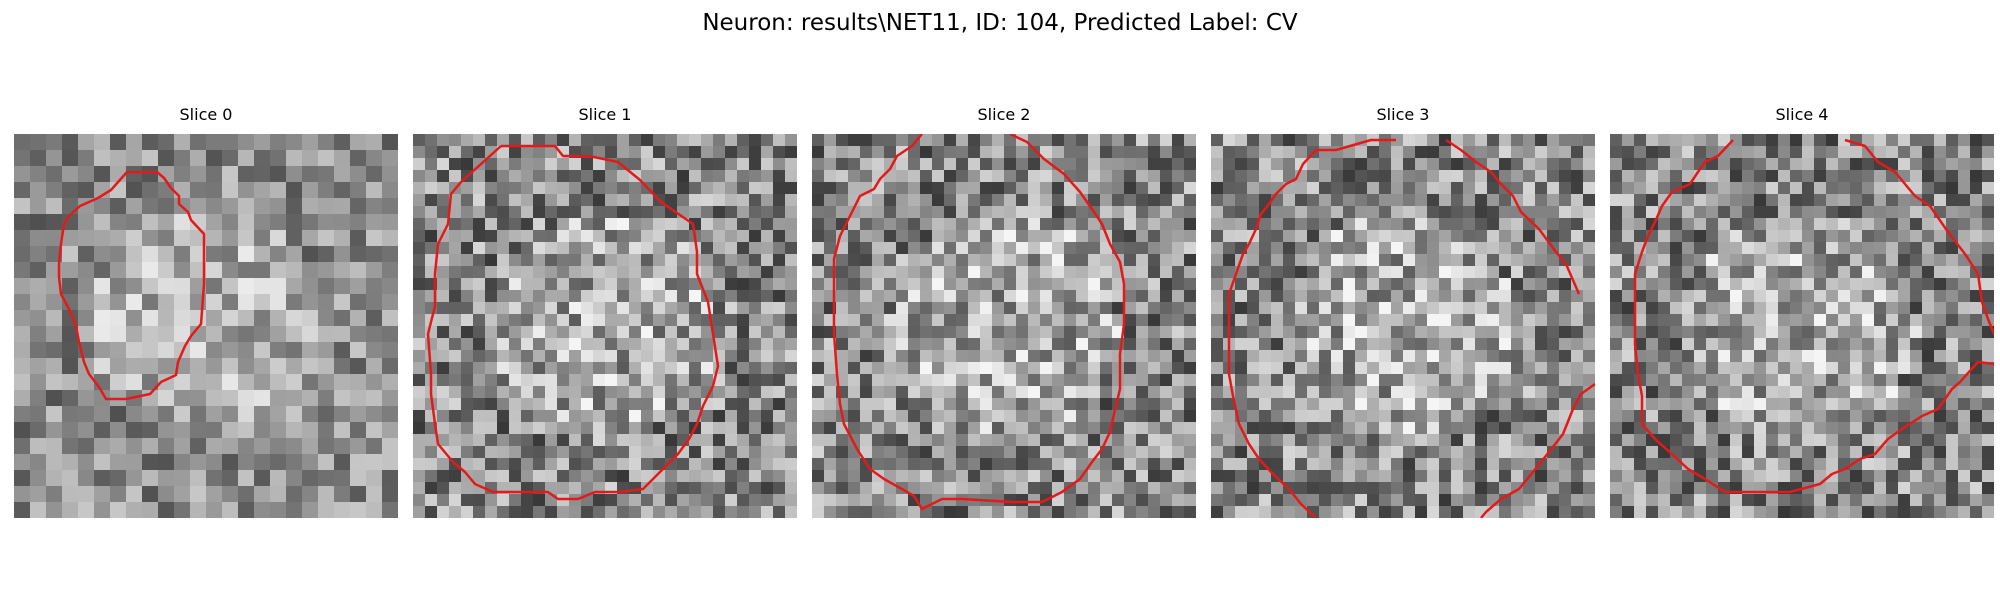  I want to click on segmentation-contour-4b, so click(1919, 236).